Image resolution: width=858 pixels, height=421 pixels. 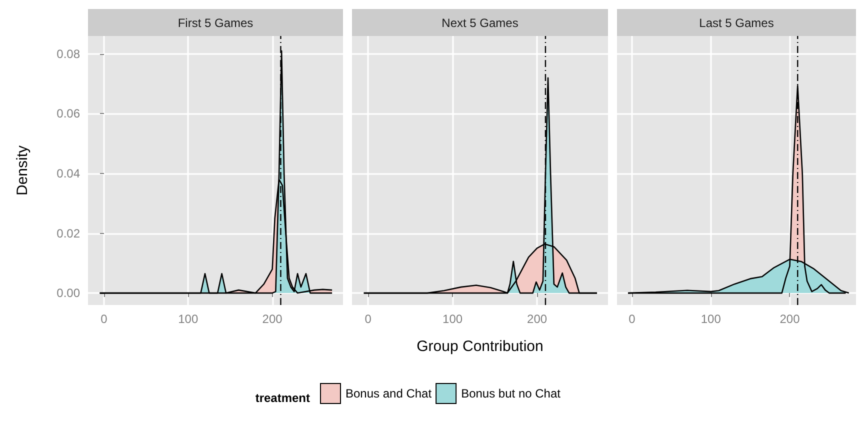 What do you see at coordinates (480, 346) in the screenshot?
I see `x-axis-title: Group Contribution` at bounding box center [480, 346].